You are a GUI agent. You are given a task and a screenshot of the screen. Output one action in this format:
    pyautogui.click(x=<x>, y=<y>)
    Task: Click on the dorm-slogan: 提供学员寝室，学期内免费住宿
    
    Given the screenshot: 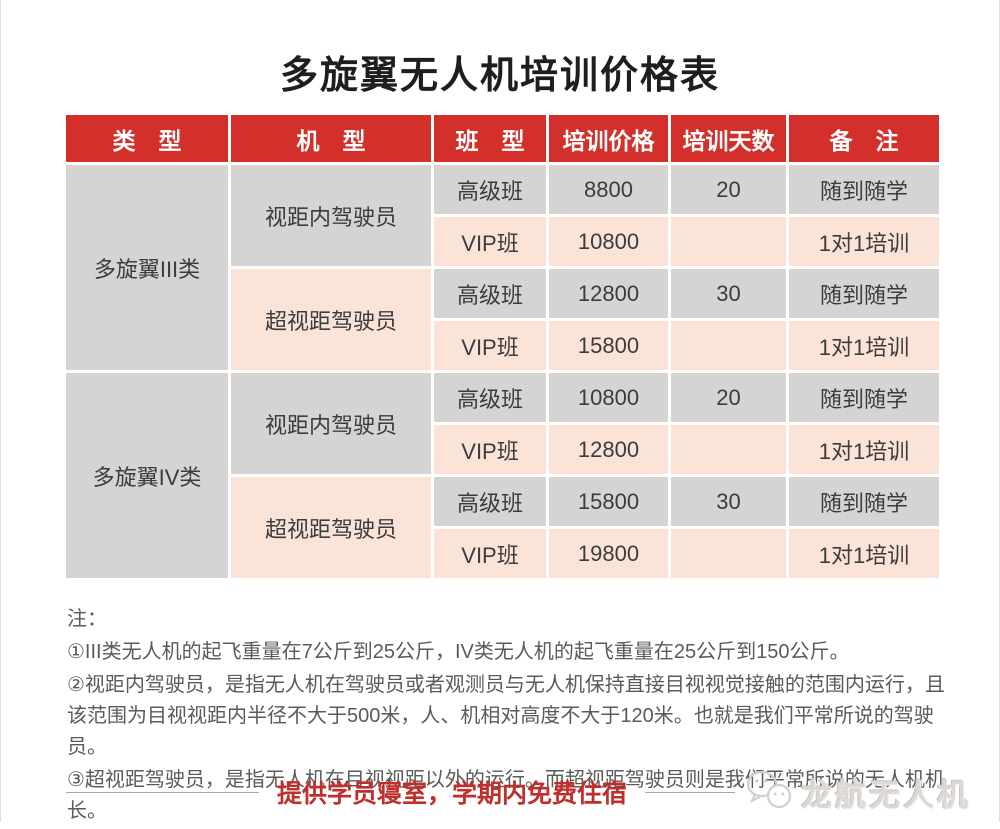 What is the action you would take?
    pyautogui.click(x=451, y=794)
    